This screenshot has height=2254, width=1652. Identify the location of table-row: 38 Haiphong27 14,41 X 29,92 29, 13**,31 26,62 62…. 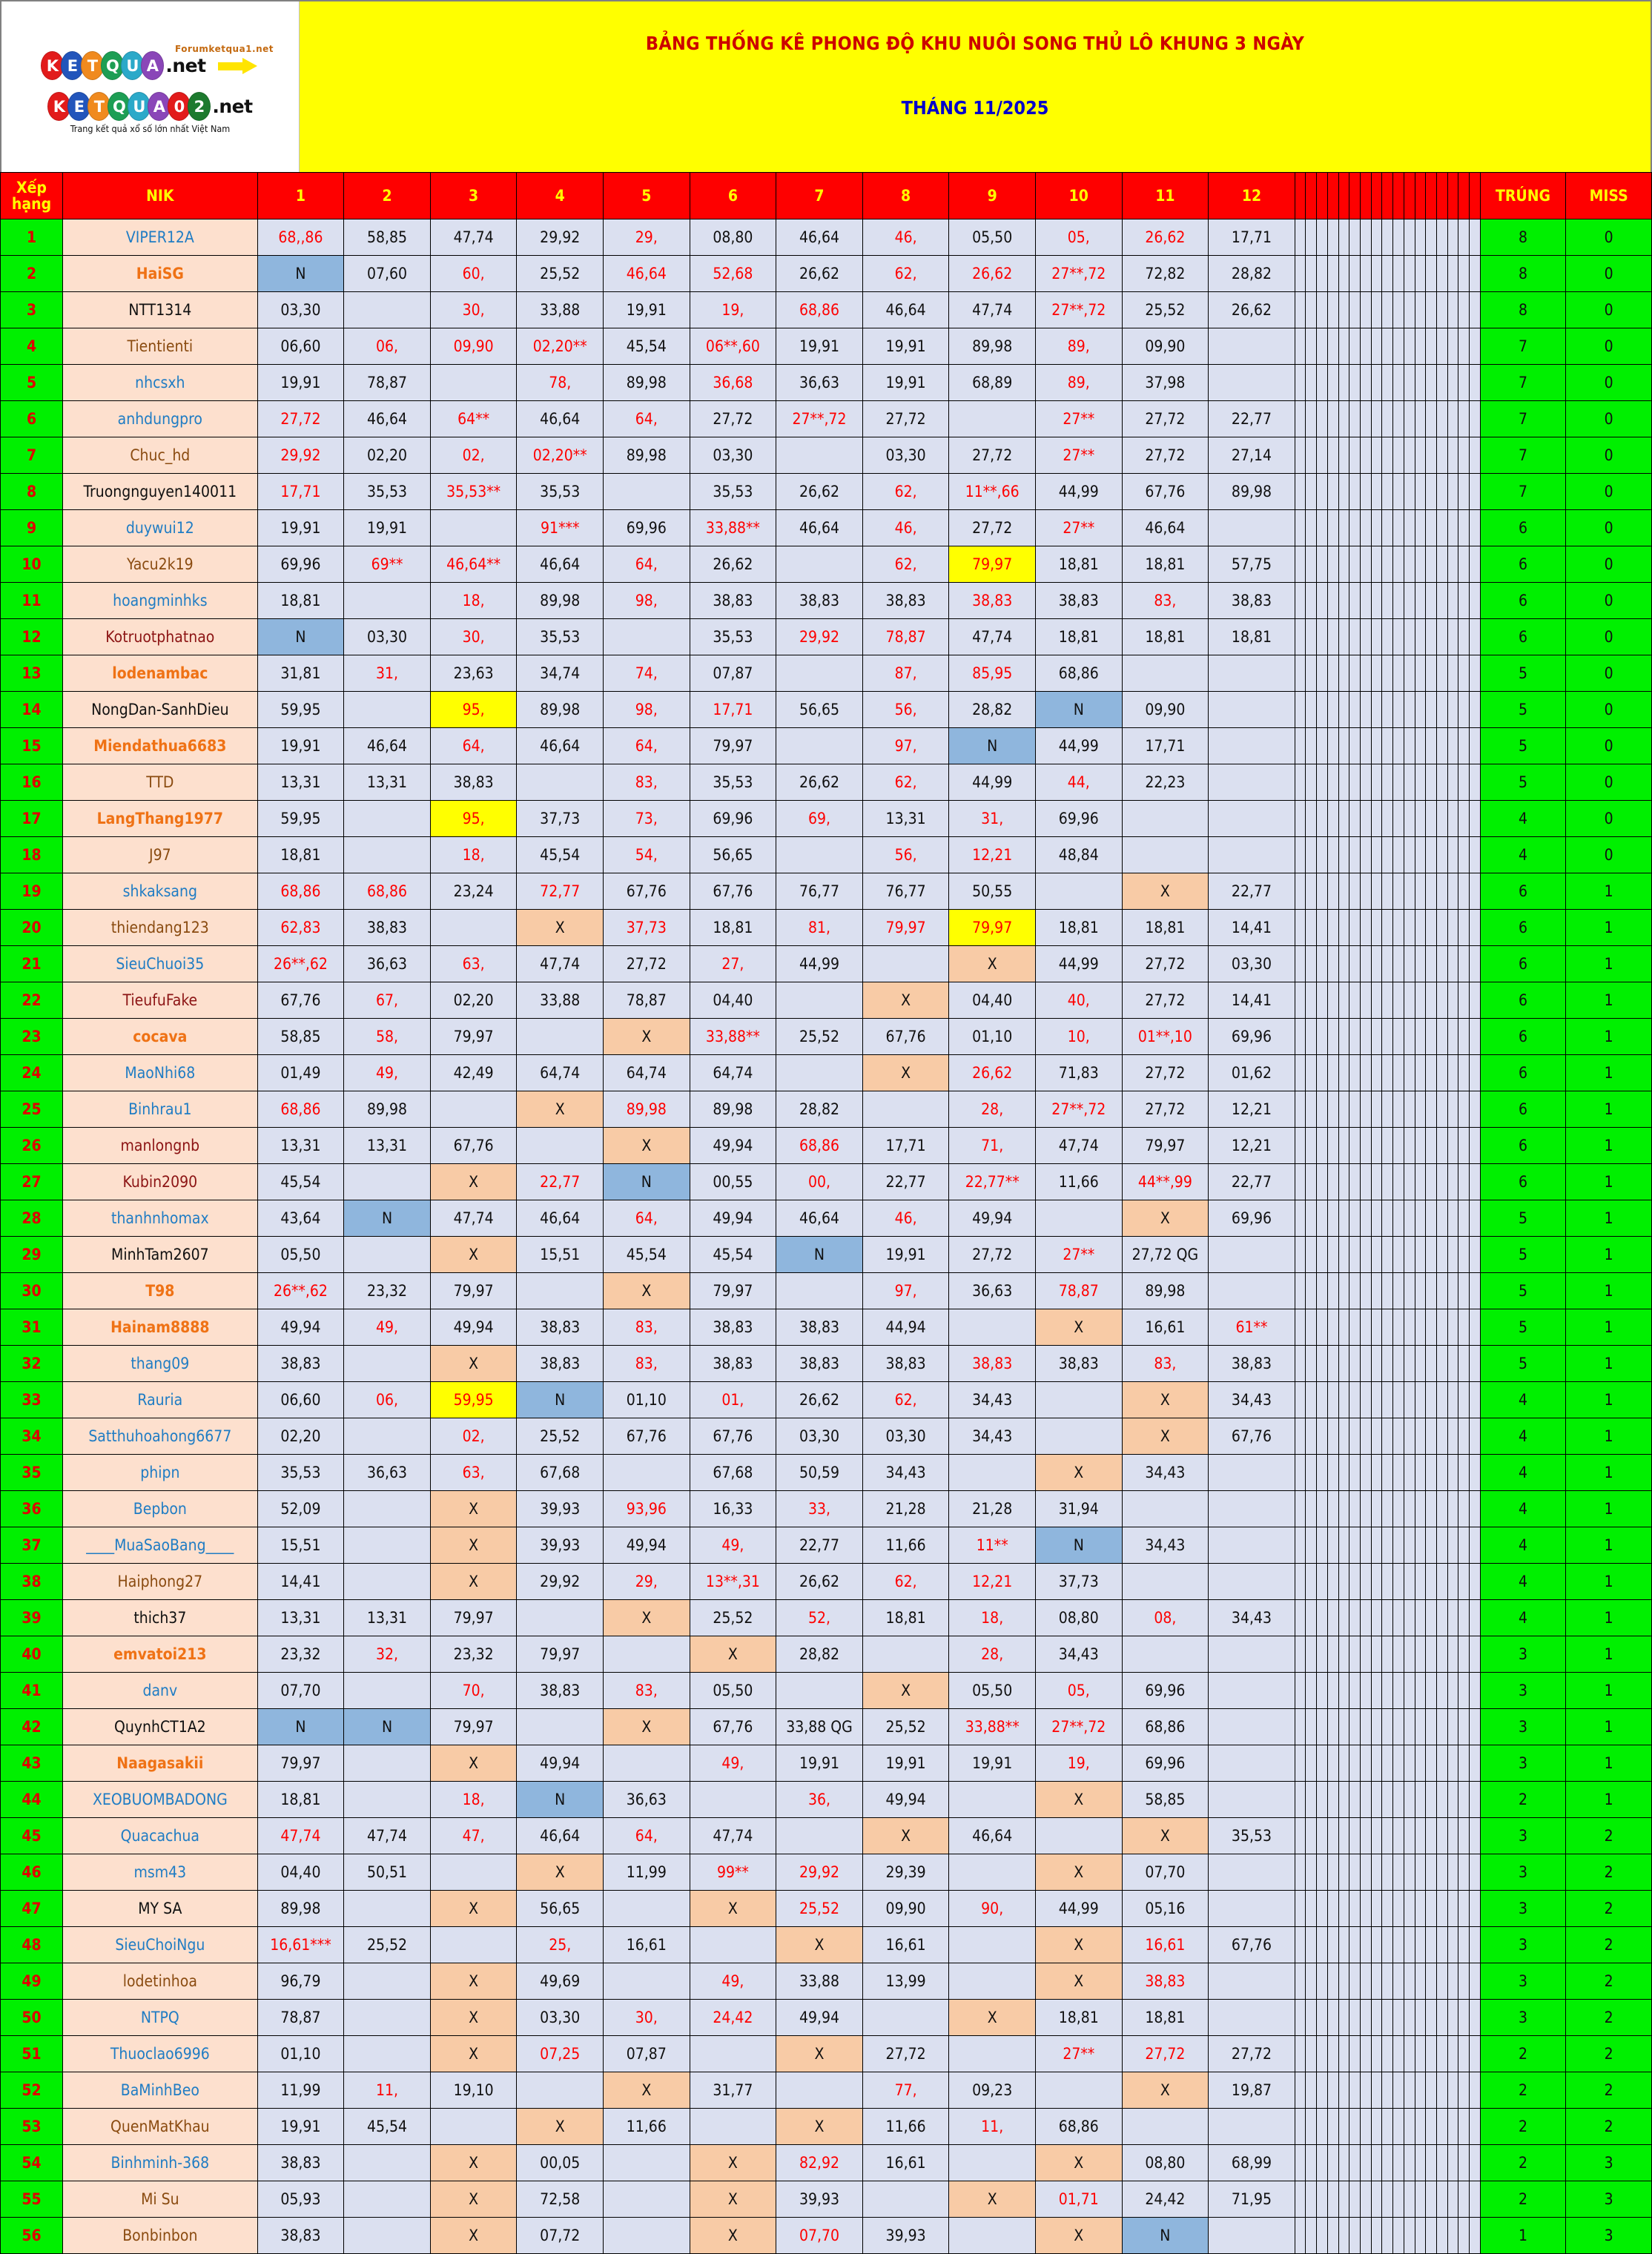
(826, 1581).